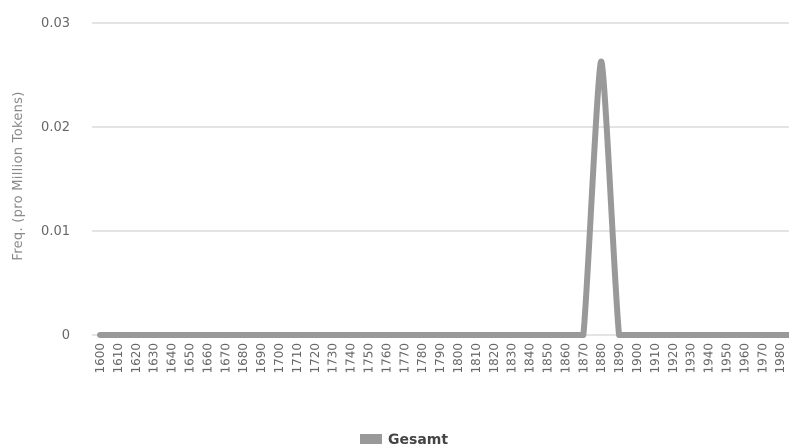 This screenshot has width=789, height=448. Describe the element at coordinates (494, 358) in the screenshot. I see `x-tick-label-1820: 1820` at that location.